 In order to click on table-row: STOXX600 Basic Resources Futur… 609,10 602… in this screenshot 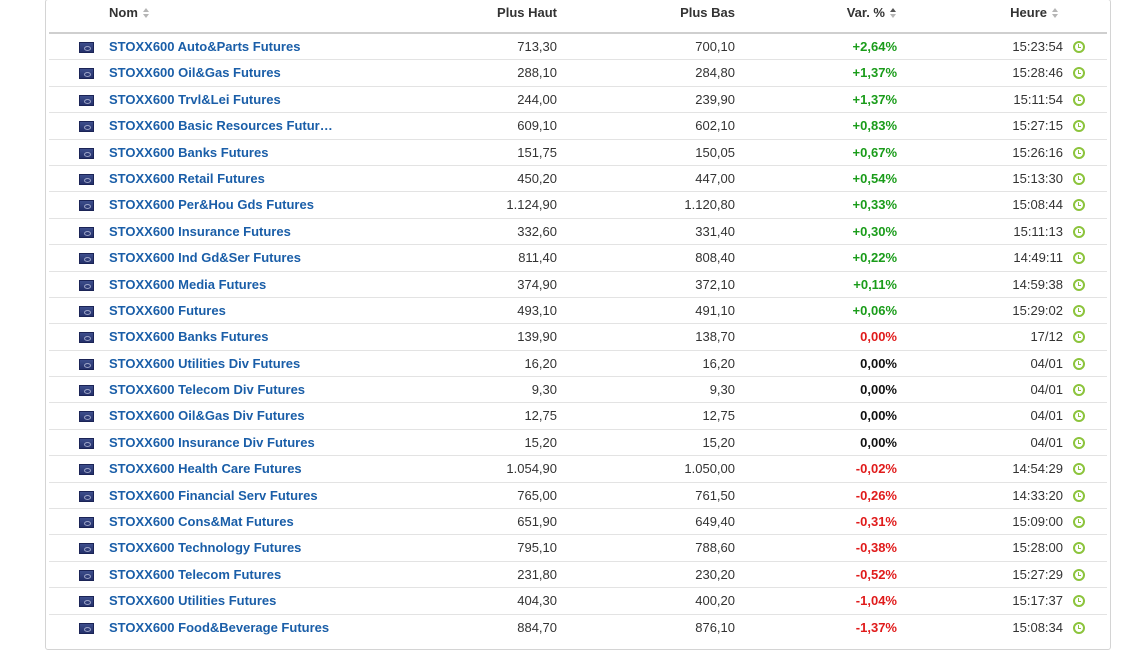, I will do `click(578, 126)`.